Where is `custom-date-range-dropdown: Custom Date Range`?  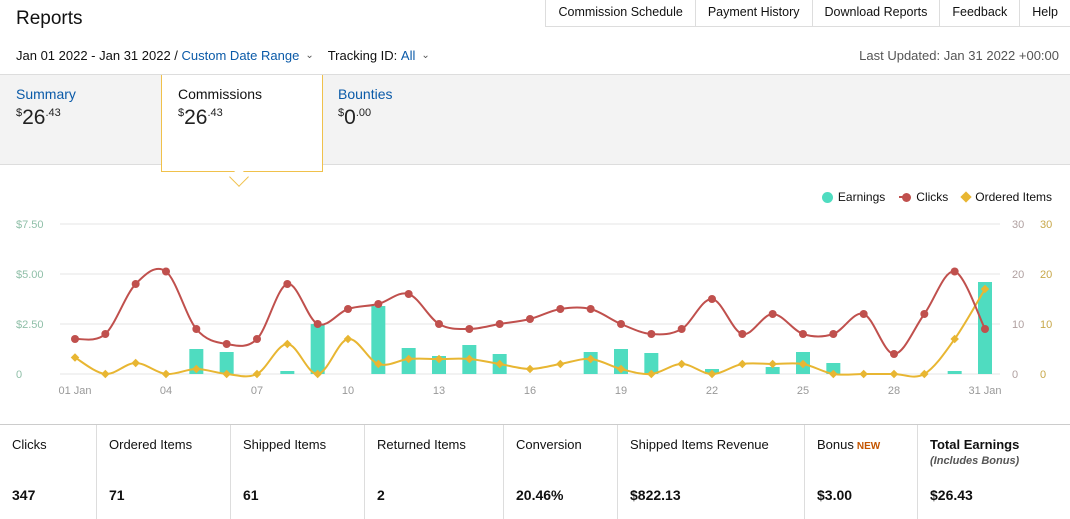
custom-date-range-dropdown: Custom Date Range is located at coordinates (240, 55).